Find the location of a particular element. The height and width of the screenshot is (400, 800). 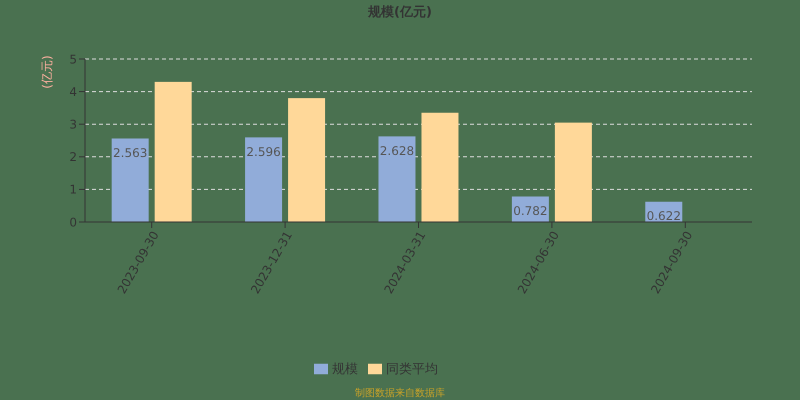

y-axis-title: (亿元) is located at coordinates (47, 72).